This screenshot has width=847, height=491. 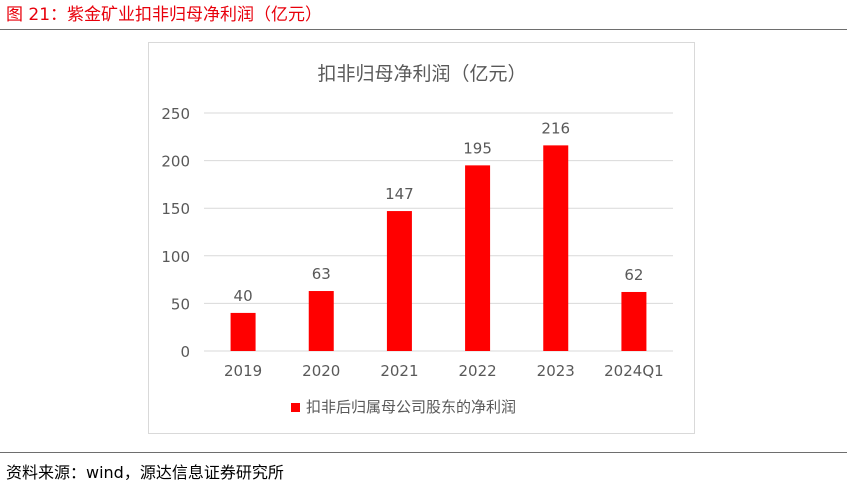 What do you see at coordinates (243, 296) in the screenshot?
I see `data-label-2019: 40` at bounding box center [243, 296].